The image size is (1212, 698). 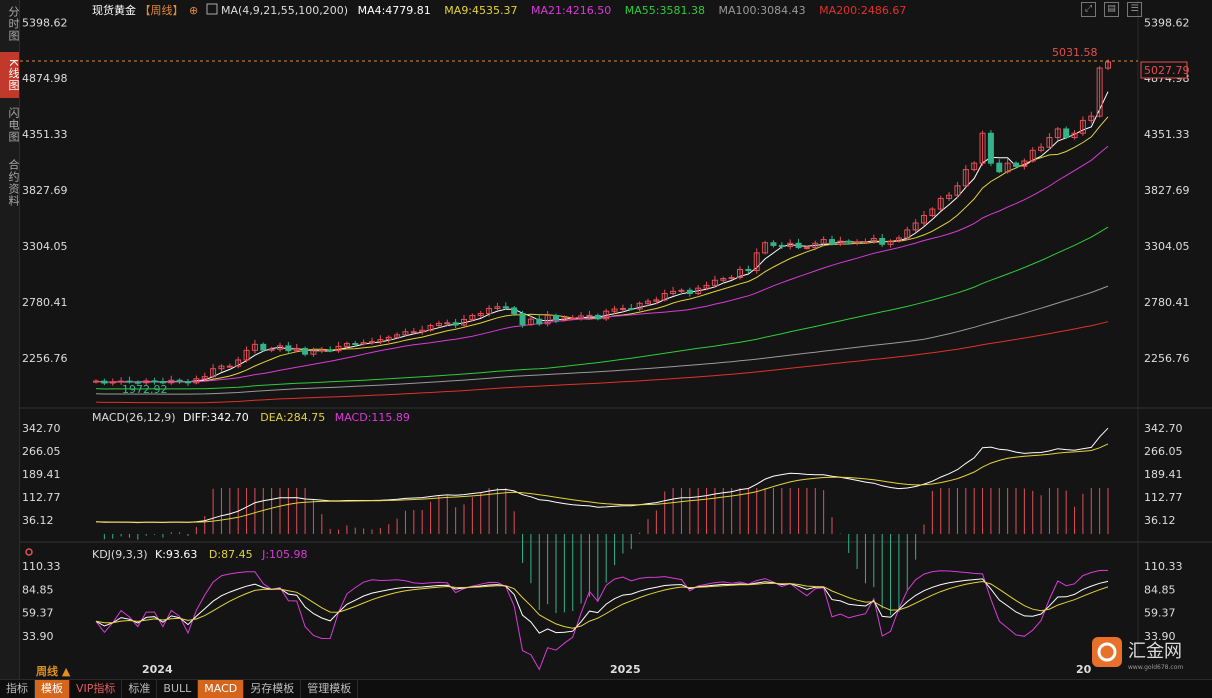 What do you see at coordinates (53, 671) in the screenshot?
I see `period-button: 周线 ▲` at bounding box center [53, 671].